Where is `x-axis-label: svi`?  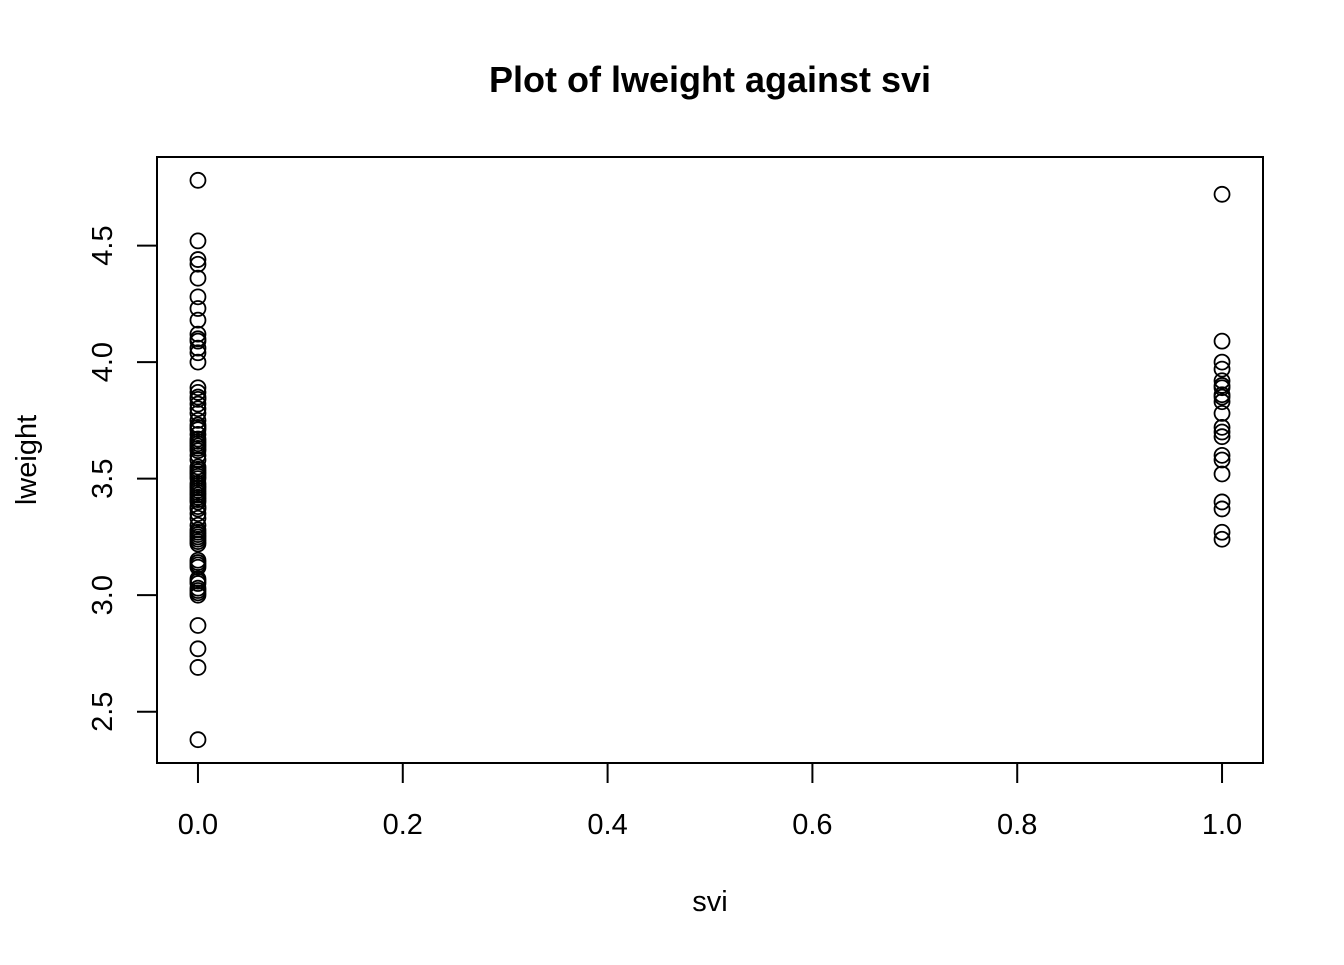 x-axis-label: svi is located at coordinates (709, 902).